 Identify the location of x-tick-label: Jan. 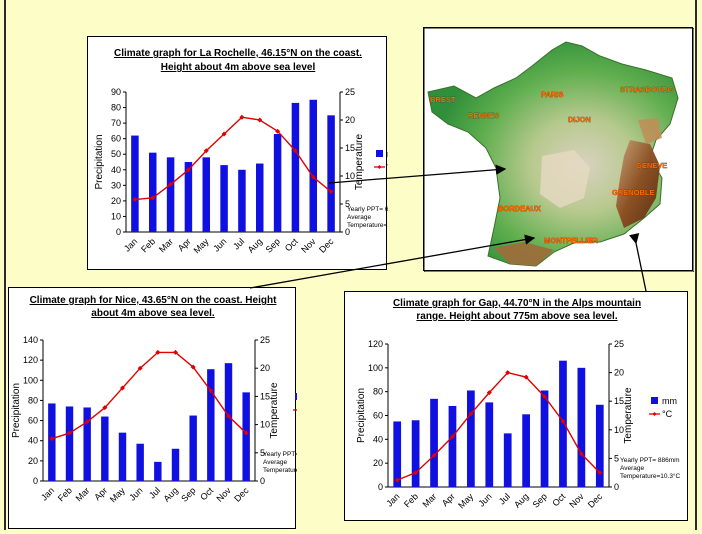
(47, 493).